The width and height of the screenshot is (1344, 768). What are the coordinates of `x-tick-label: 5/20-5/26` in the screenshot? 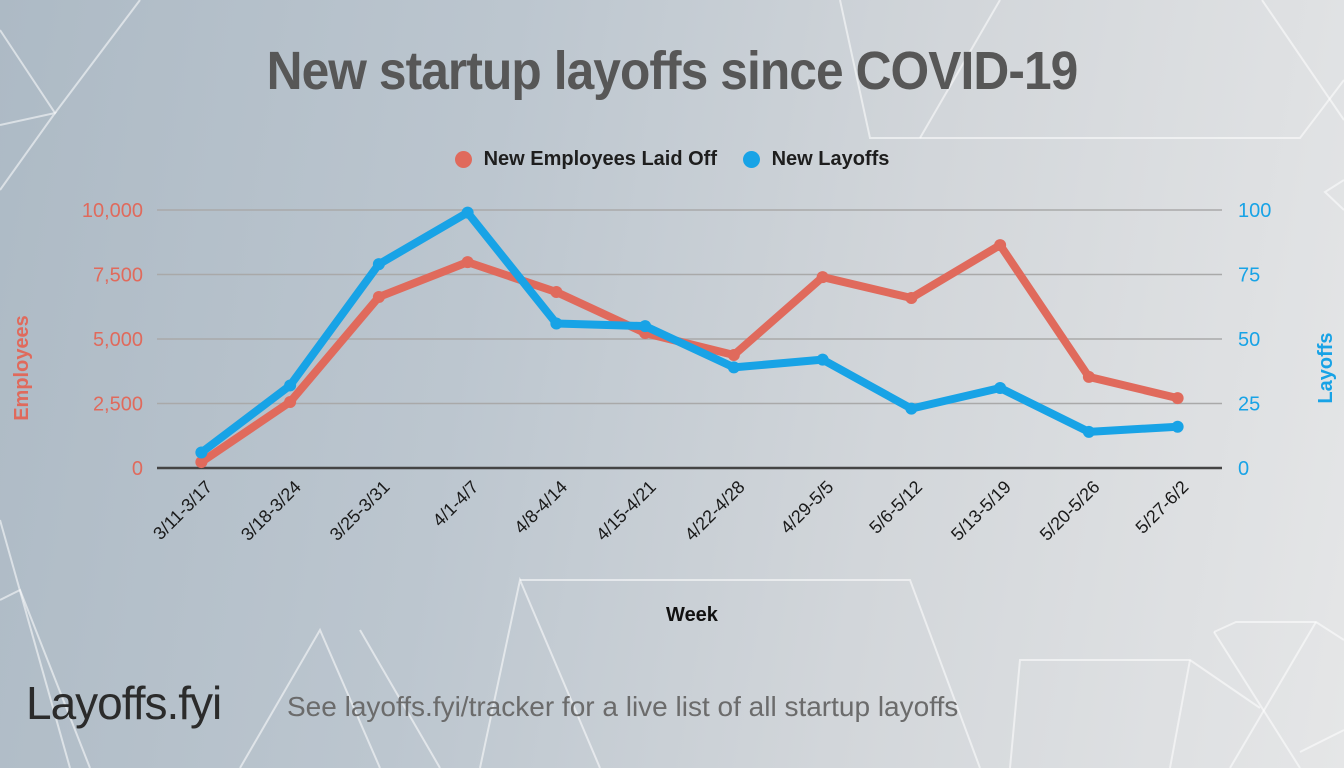 It's located at (1070, 511).